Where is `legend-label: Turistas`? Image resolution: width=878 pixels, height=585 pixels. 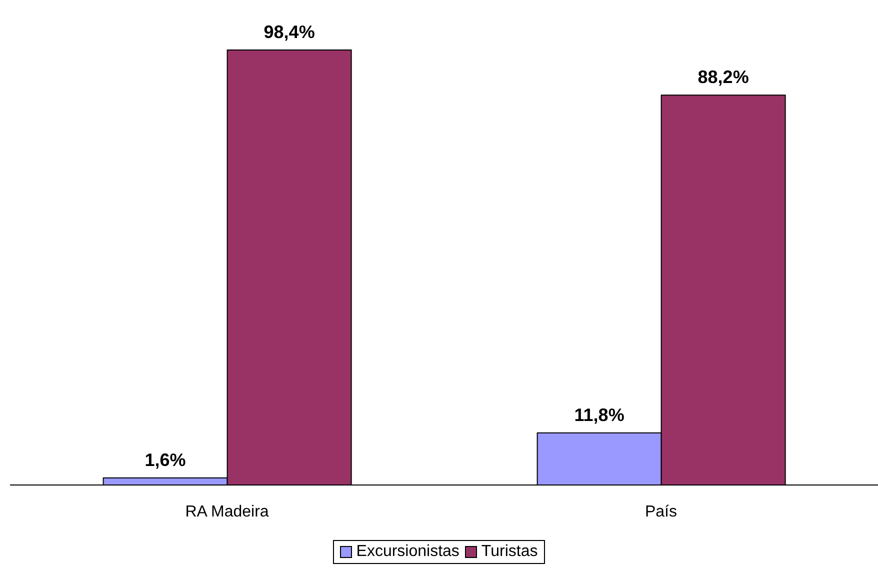
legend-label: Turistas is located at coordinates (509, 552).